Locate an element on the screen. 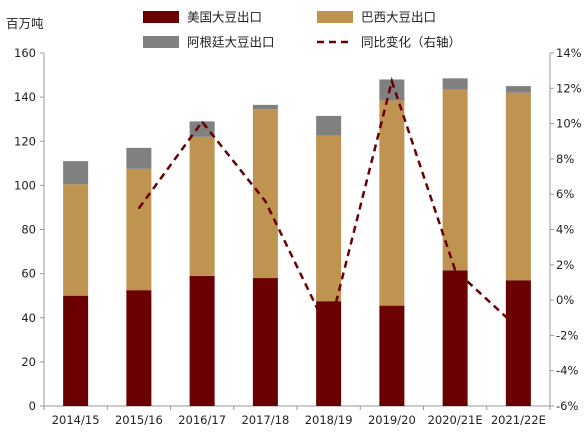  legend-label: 巴西大豆出口 is located at coordinates (398, 17).